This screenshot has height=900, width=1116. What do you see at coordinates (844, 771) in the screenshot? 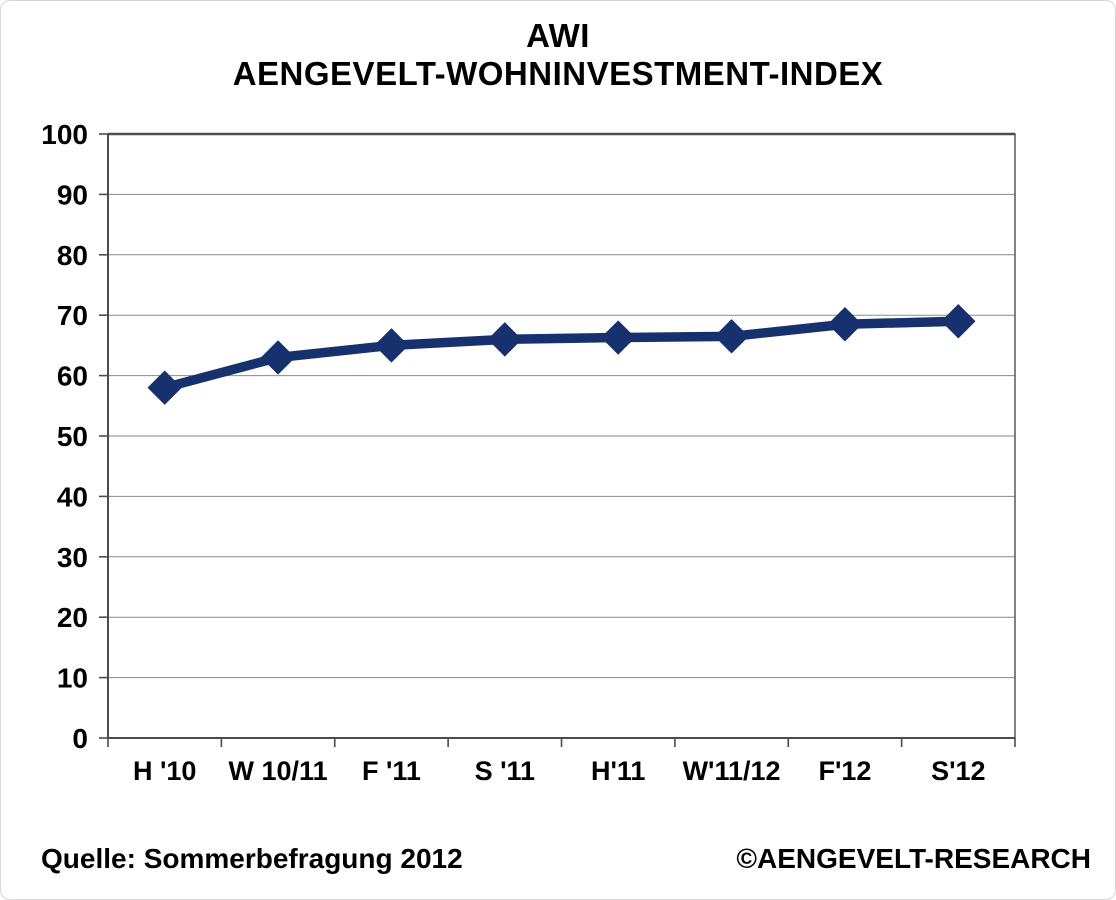
I see `x-axis-label: F'12` at bounding box center [844, 771].